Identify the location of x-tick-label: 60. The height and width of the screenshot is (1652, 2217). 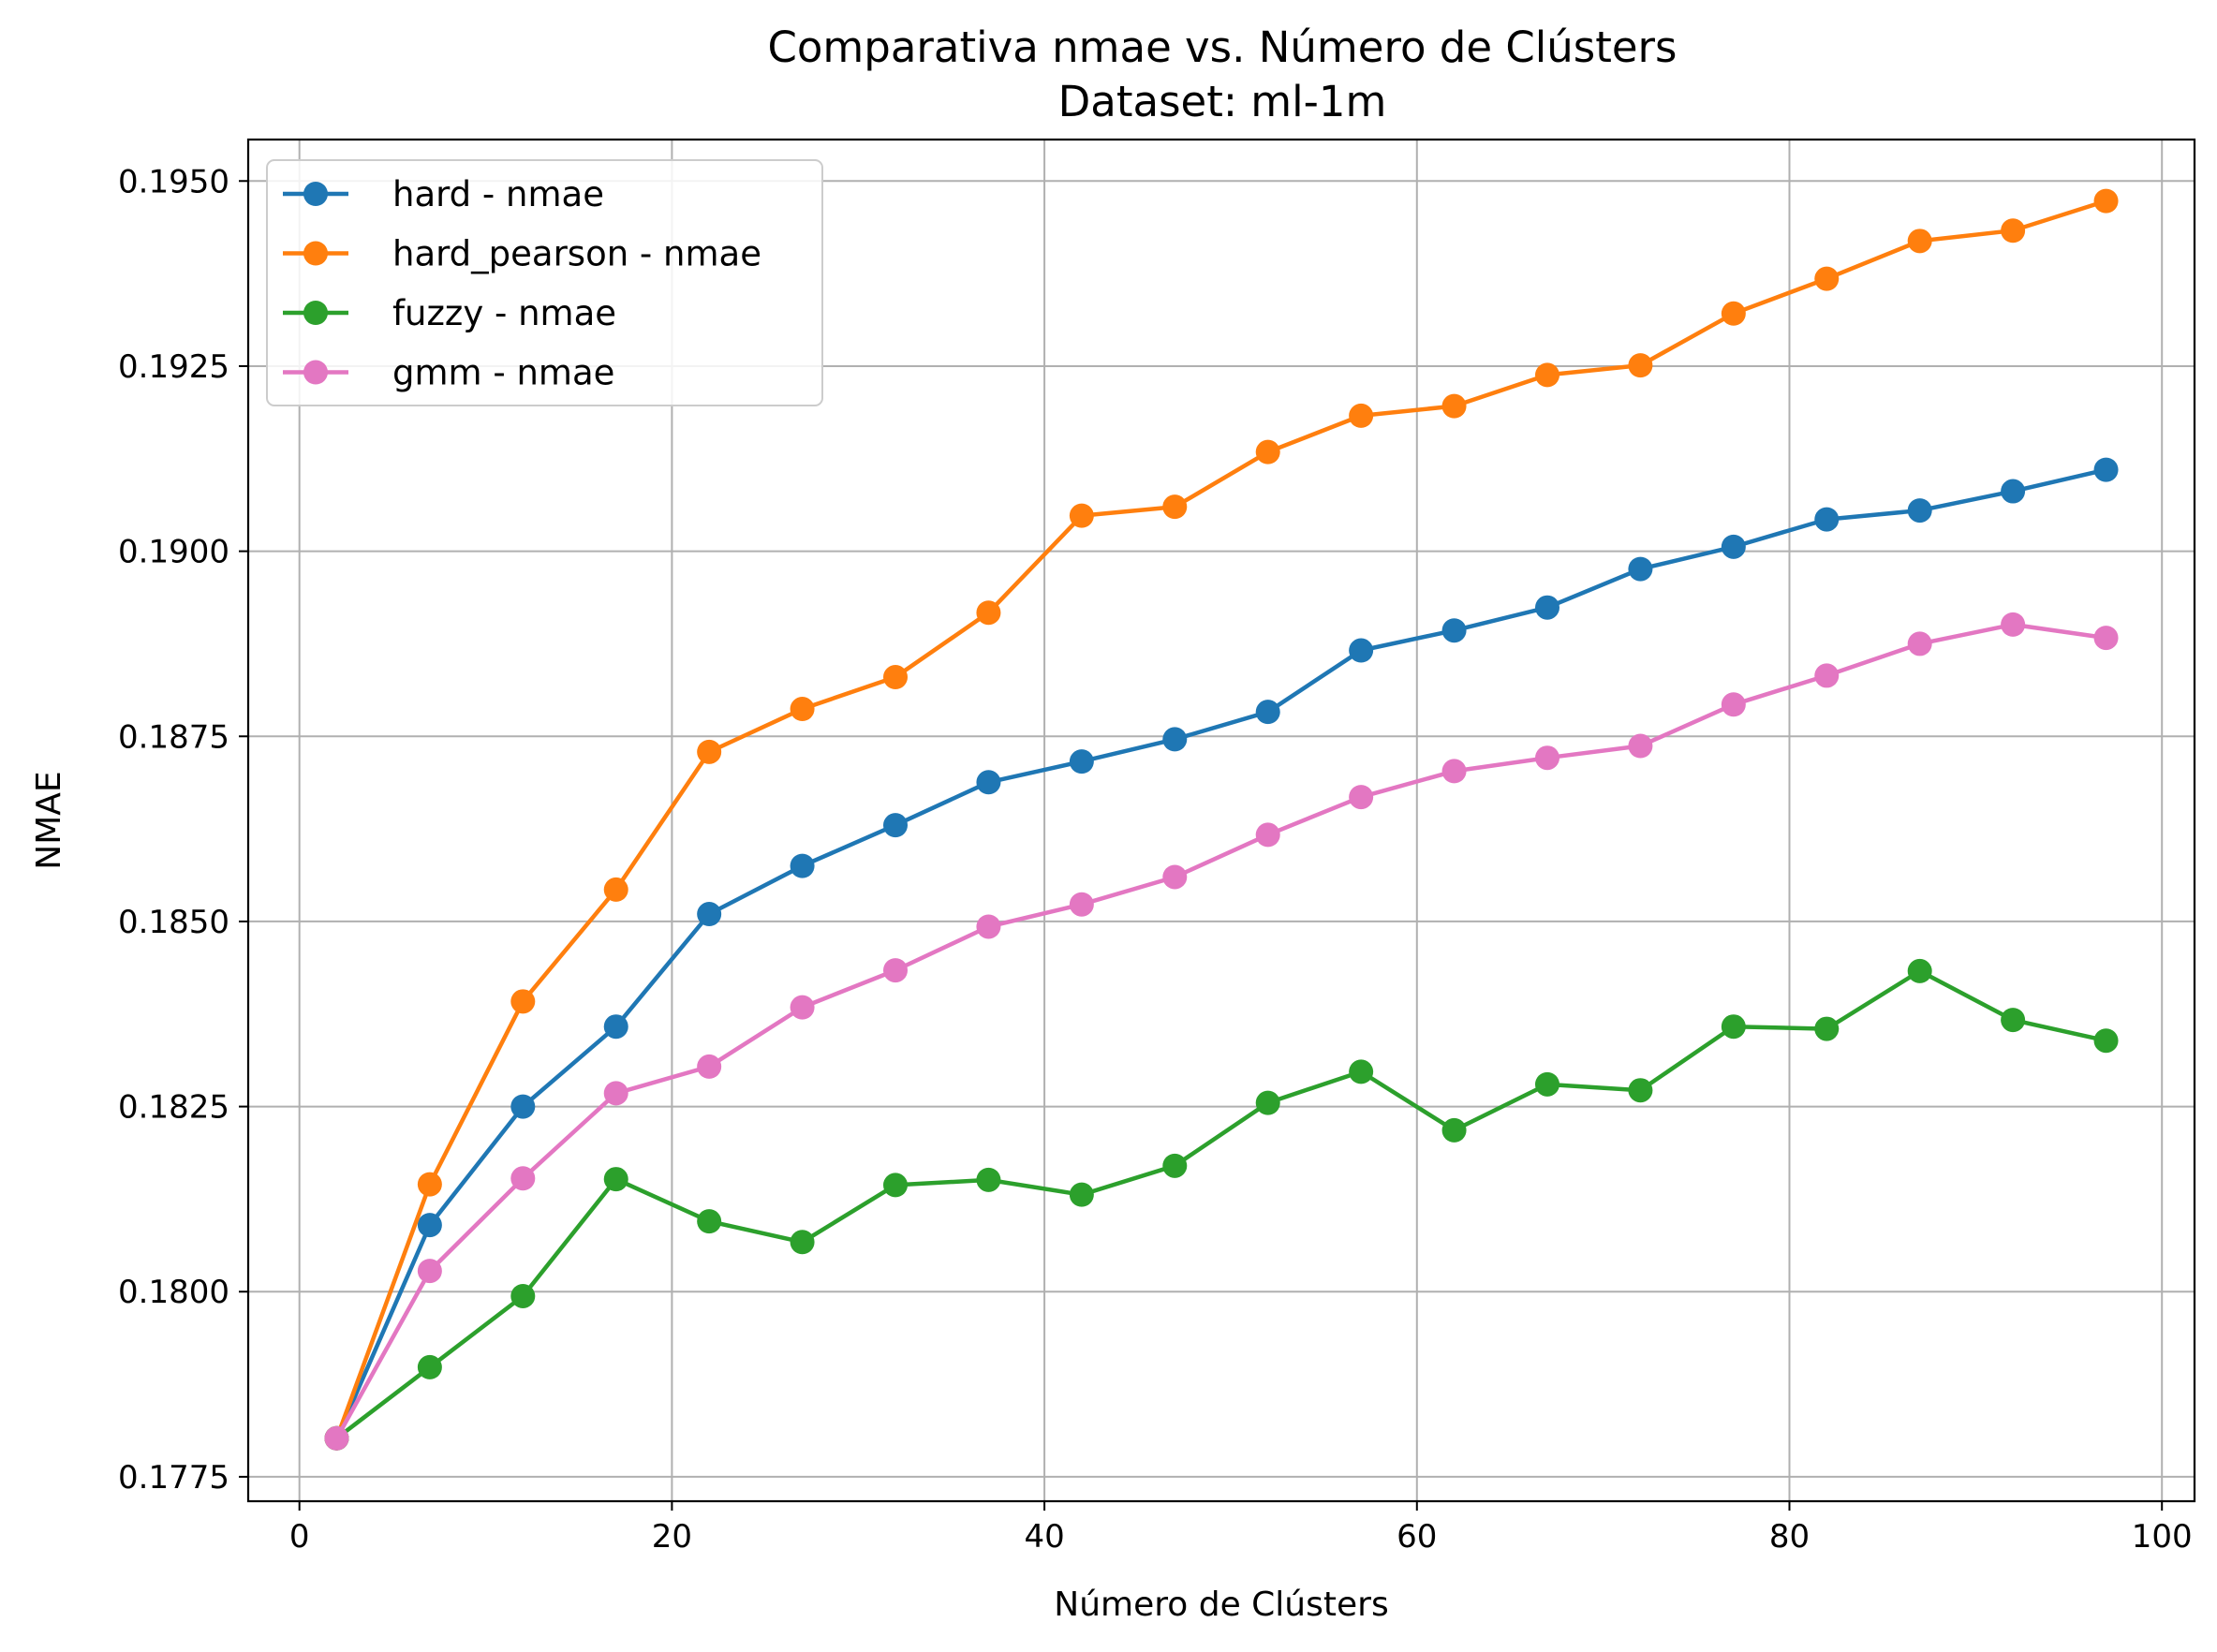
(1417, 1537).